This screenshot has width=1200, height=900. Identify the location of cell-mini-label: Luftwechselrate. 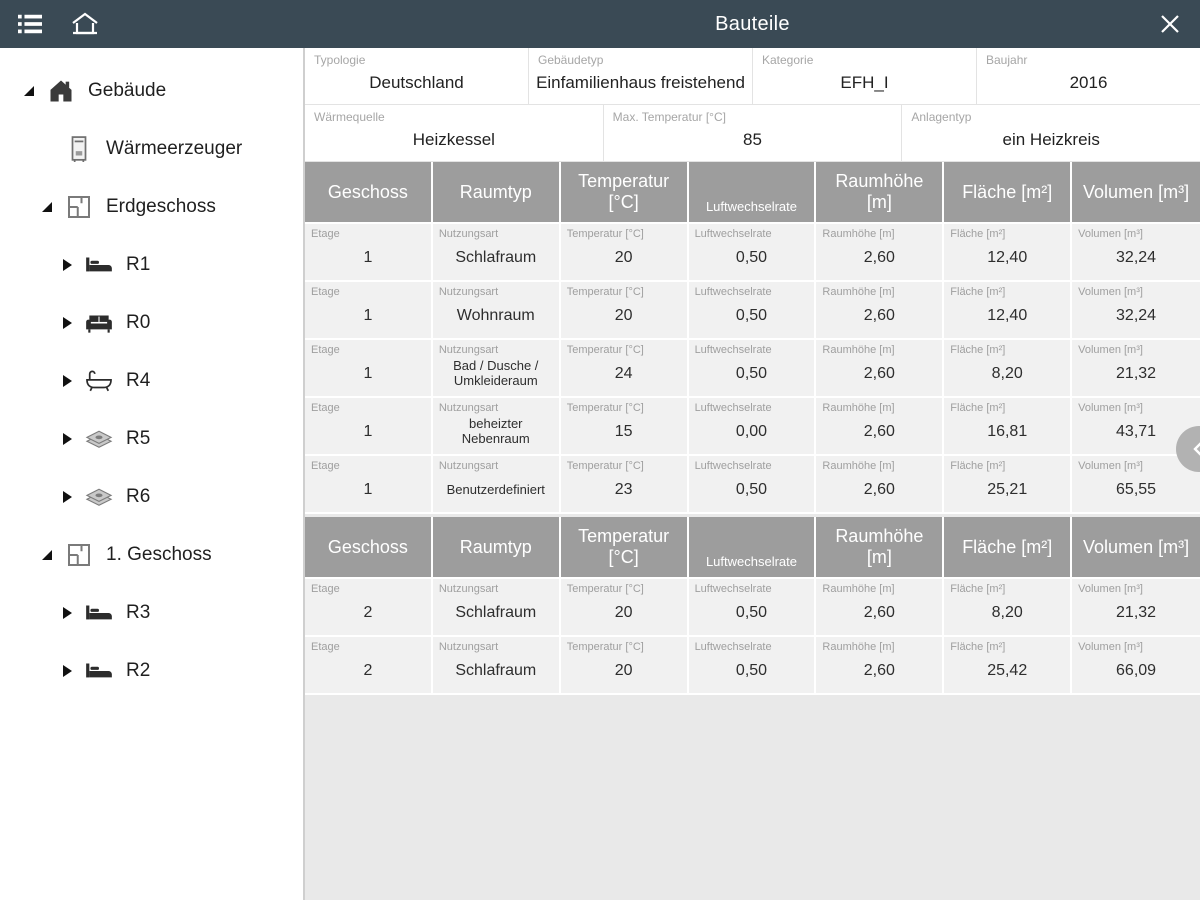
(733, 647).